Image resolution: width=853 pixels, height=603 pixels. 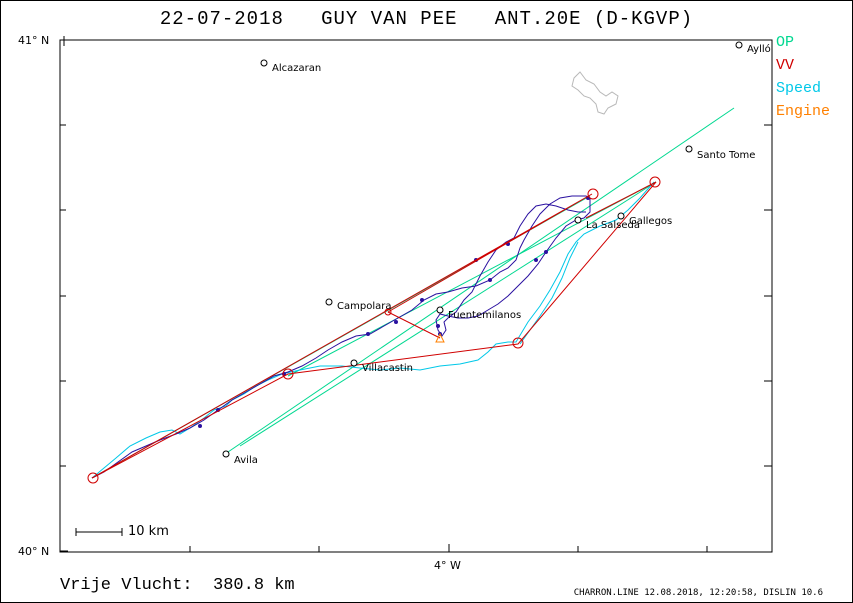 What do you see at coordinates (34, 551) in the screenshot?
I see `lat-label-bottom: 40° N` at bounding box center [34, 551].